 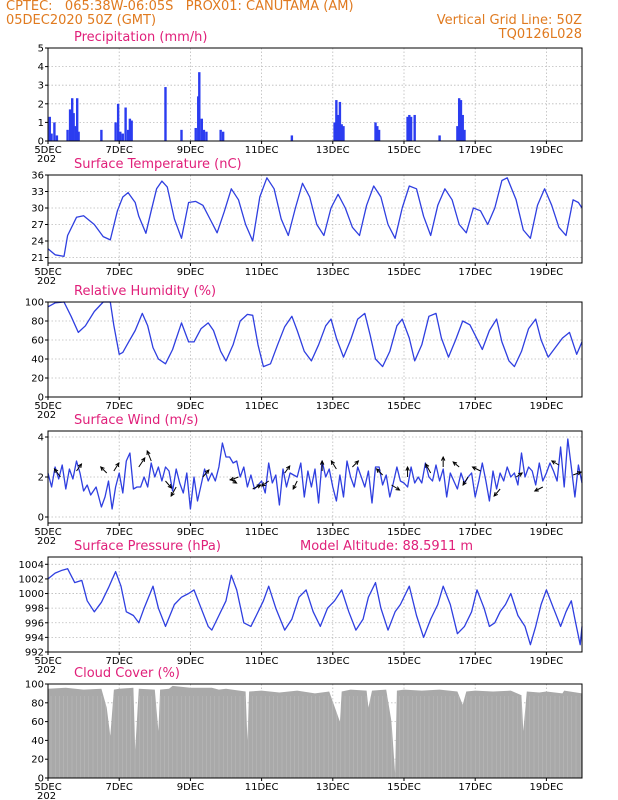 What do you see at coordinates (386, 546) in the screenshot?
I see `model-altitude-label: Model Altitude: 88.5911 m` at bounding box center [386, 546].